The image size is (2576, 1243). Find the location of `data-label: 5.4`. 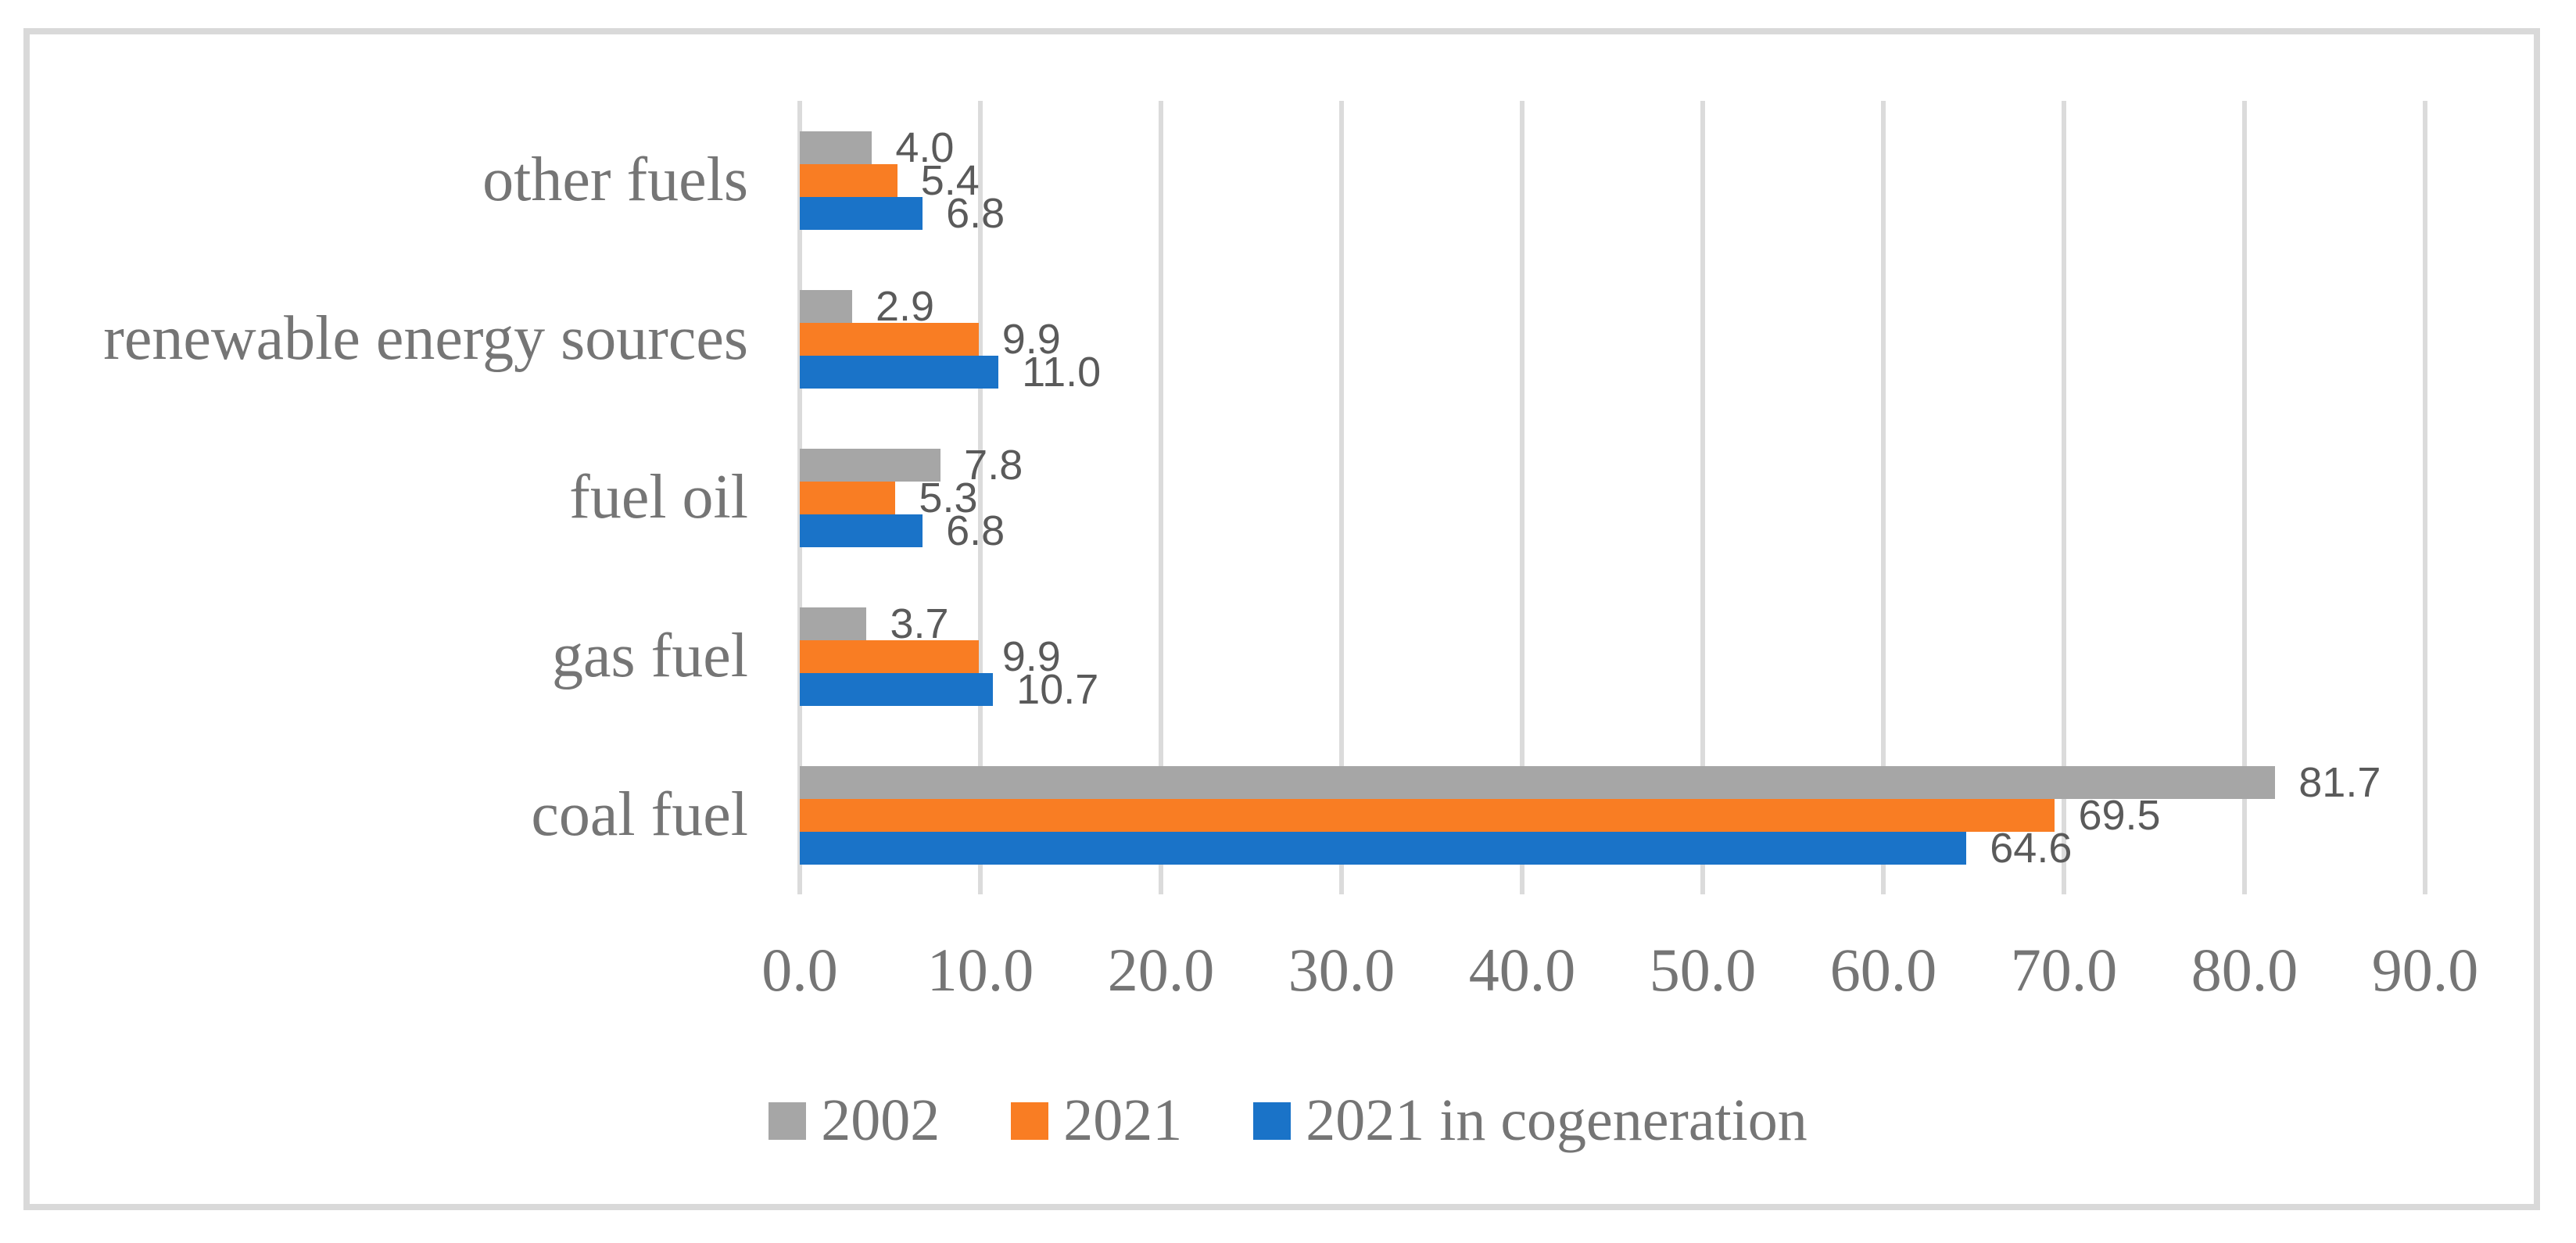

data-label: 5.4 is located at coordinates (950, 180).